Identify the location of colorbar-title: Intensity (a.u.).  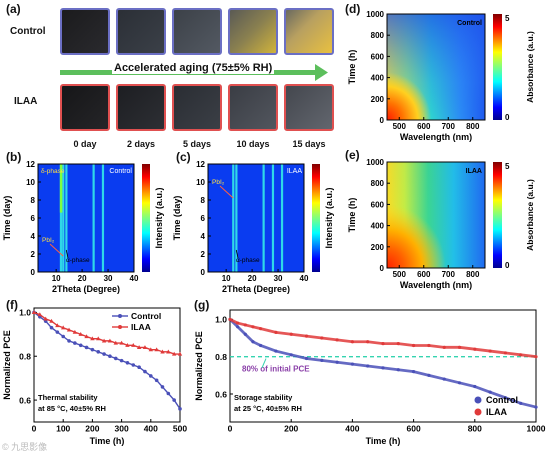
(159, 217).